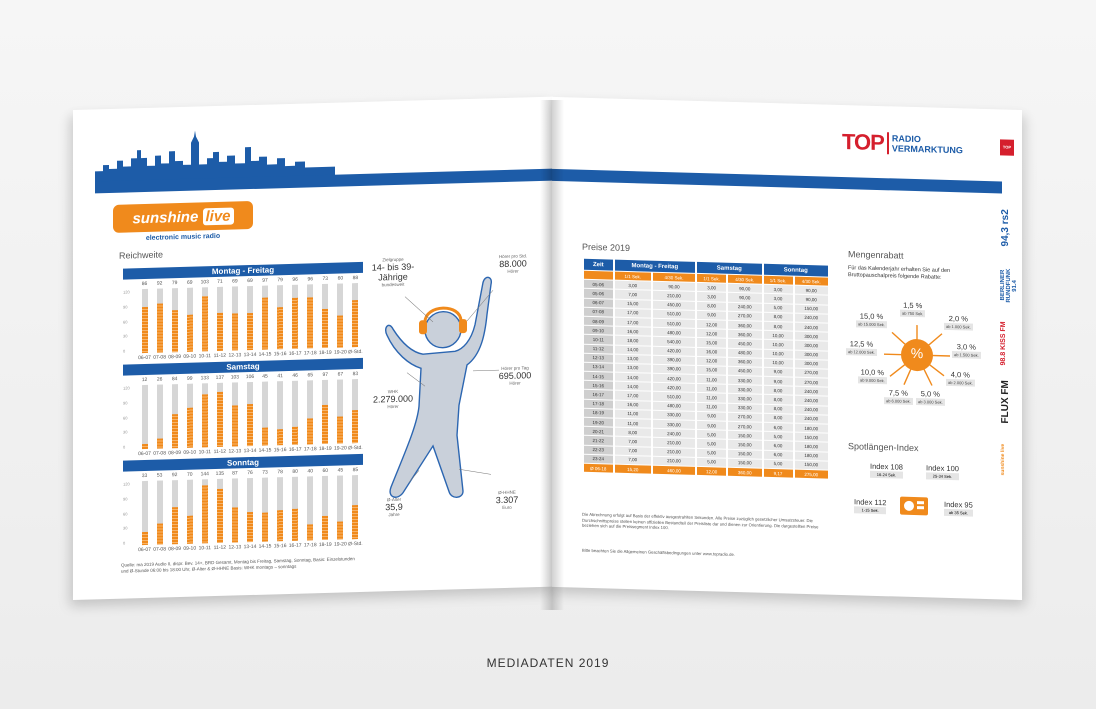 This screenshot has width=1096, height=709. What do you see at coordinates (876, 255) in the screenshot?
I see `mengenrabatt-title: Mengenrabatt` at bounding box center [876, 255].